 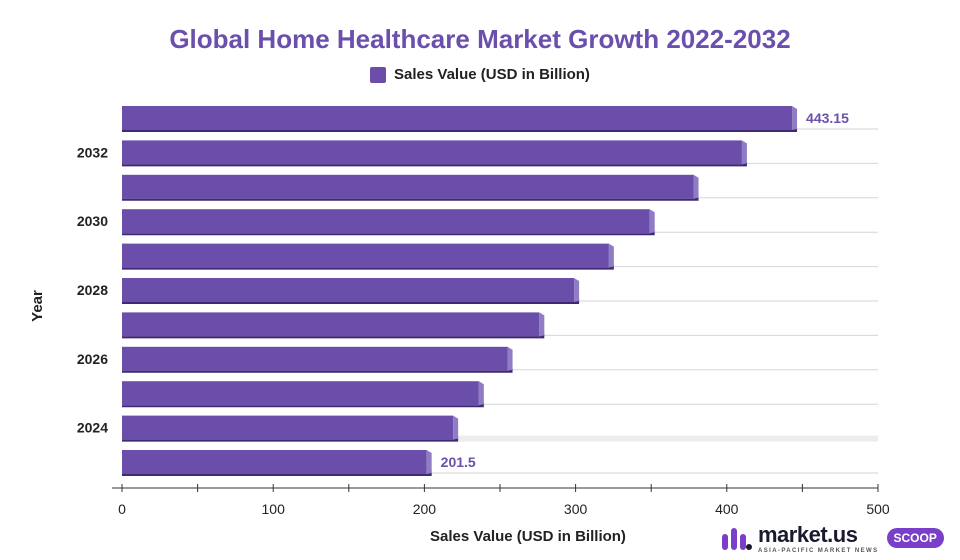 What do you see at coordinates (425, 509) in the screenshot?
I see `x-tick-label: 200` at bounding box center [425, 509].